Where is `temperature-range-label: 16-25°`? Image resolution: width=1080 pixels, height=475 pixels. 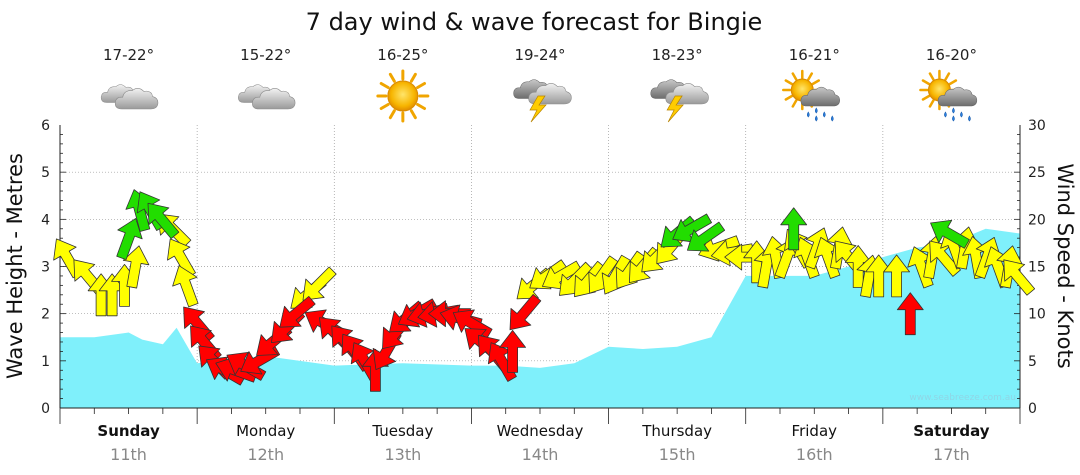
temperature-range-label: 16-25° is located at coordinates (402, 55).